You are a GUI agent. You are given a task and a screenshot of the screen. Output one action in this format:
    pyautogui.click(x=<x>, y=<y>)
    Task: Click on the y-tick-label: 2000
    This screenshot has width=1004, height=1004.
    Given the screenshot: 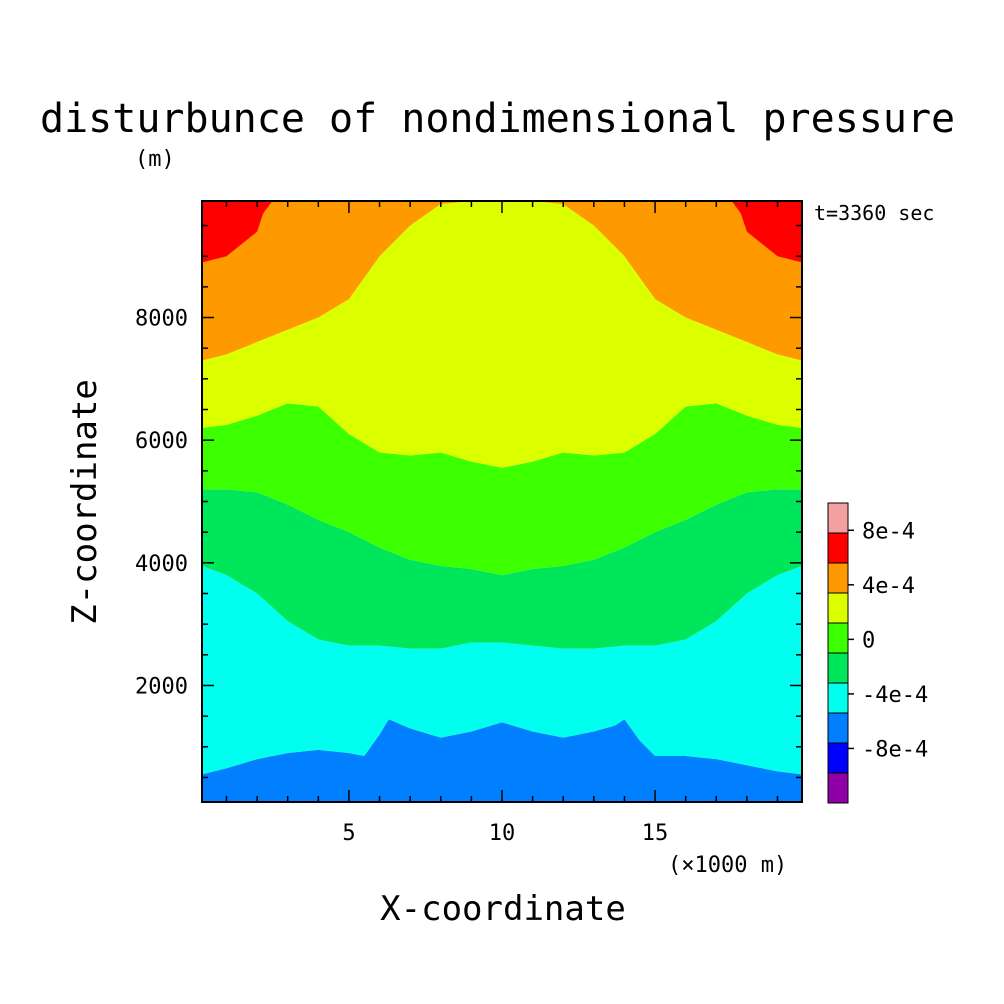 What is the action you would take?
    pyautogui.click(x=161, y=686)
    